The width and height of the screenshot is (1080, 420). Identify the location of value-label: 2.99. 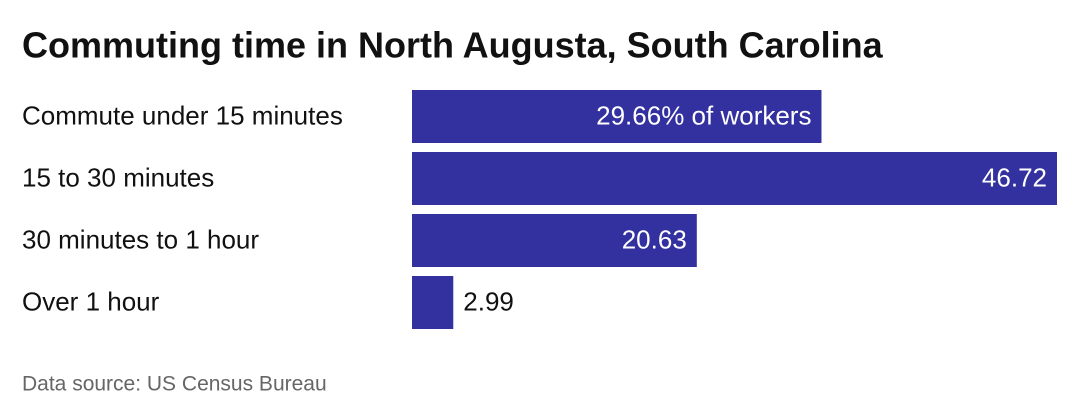
(488, 301).